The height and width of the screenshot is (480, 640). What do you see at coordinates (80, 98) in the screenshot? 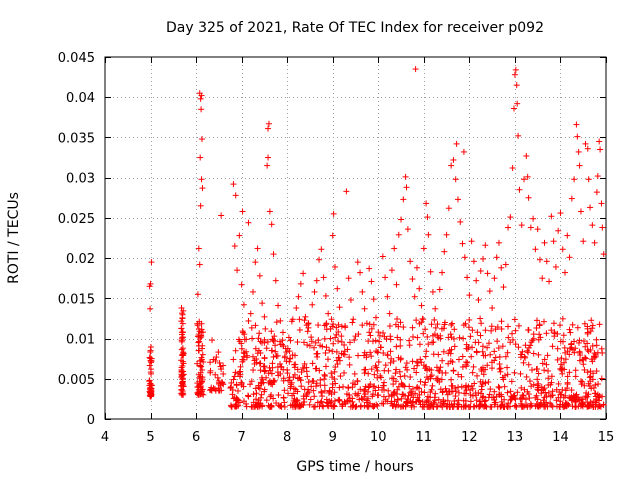
I see `y-tick-label: 0.04` at bounding box center [80, 98].